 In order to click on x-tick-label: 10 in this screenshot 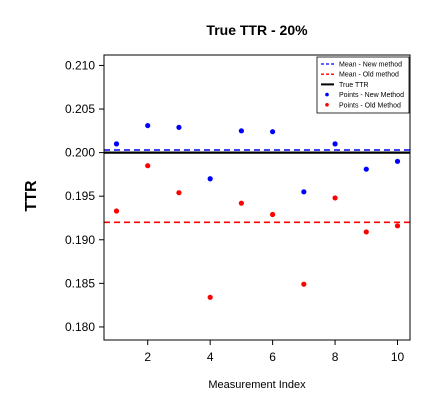, I will do `click(398, 357)`.